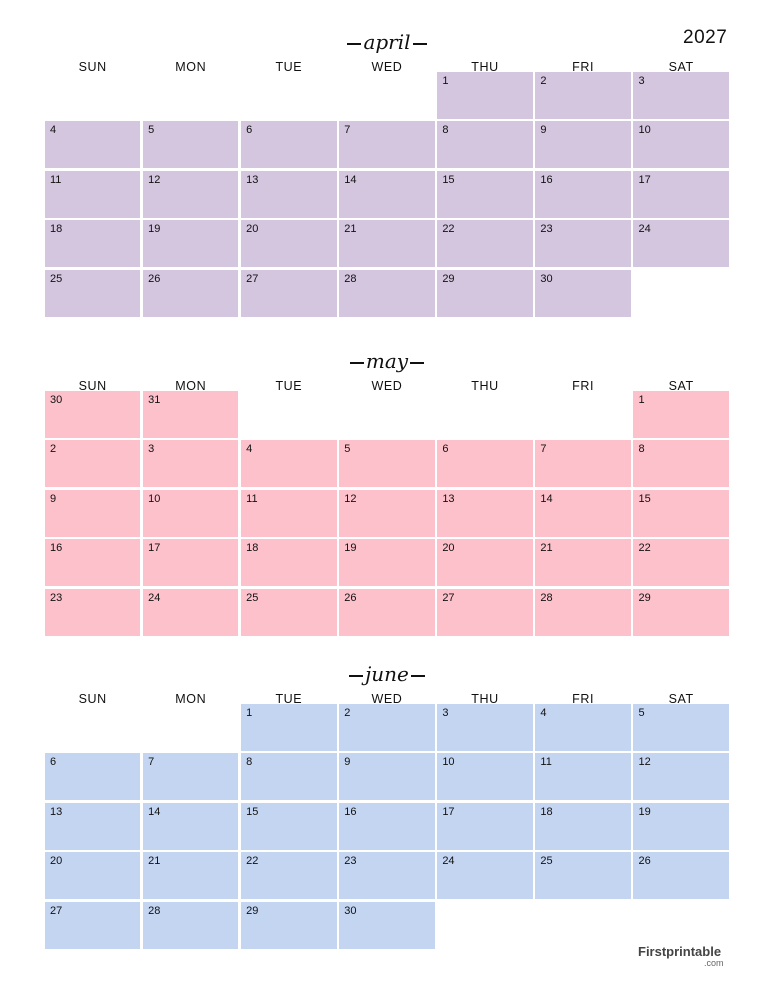 Image resolution: width=773 pixels, height=1000 pixels. I want to click on day-cell: 31, so click(191, 414).